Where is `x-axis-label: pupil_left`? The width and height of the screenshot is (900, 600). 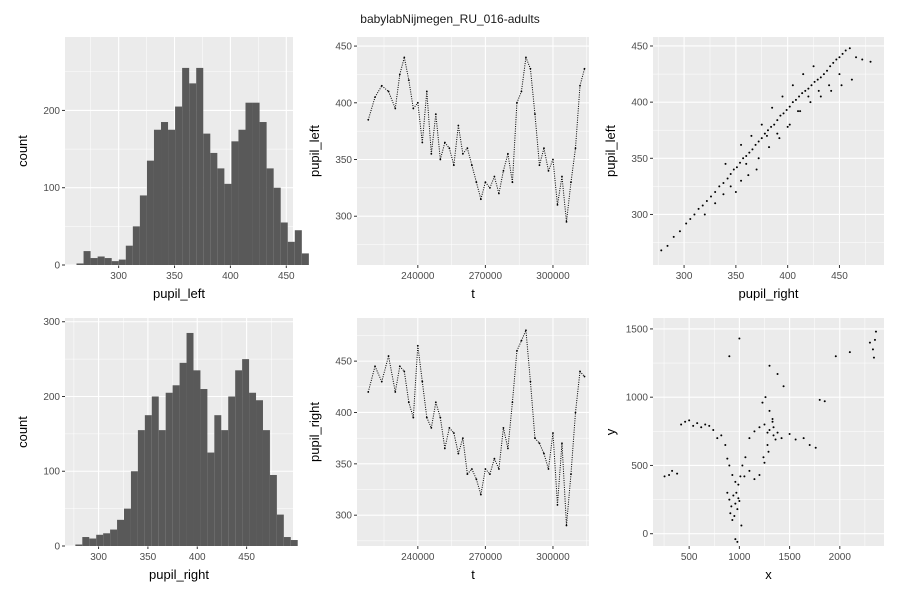 x-axis-label: pupil_left is located at coordinates (179, 293).